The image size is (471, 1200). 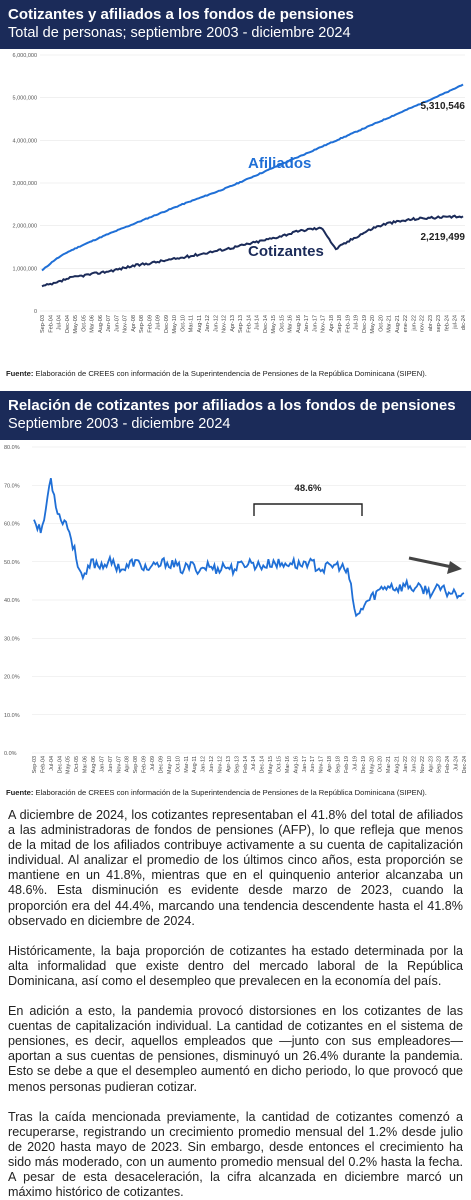 What do you see at coordinates (249, 548) in the screenshot?
I see `series-line-relacion` at bounding box center [249, 548].